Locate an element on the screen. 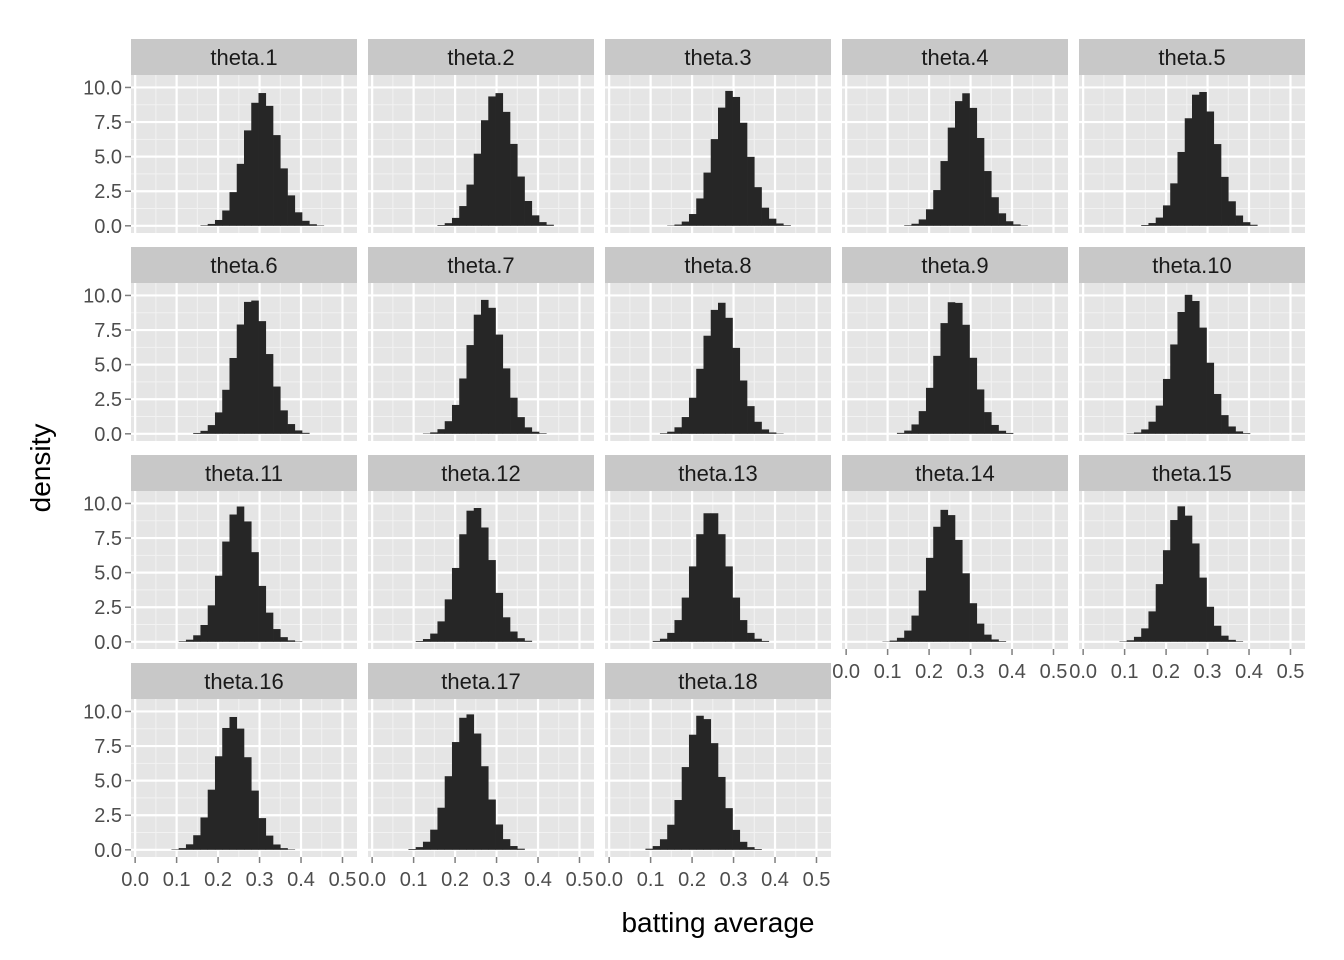  facet-label: theta.15 is located at coordinates (1192, 473).